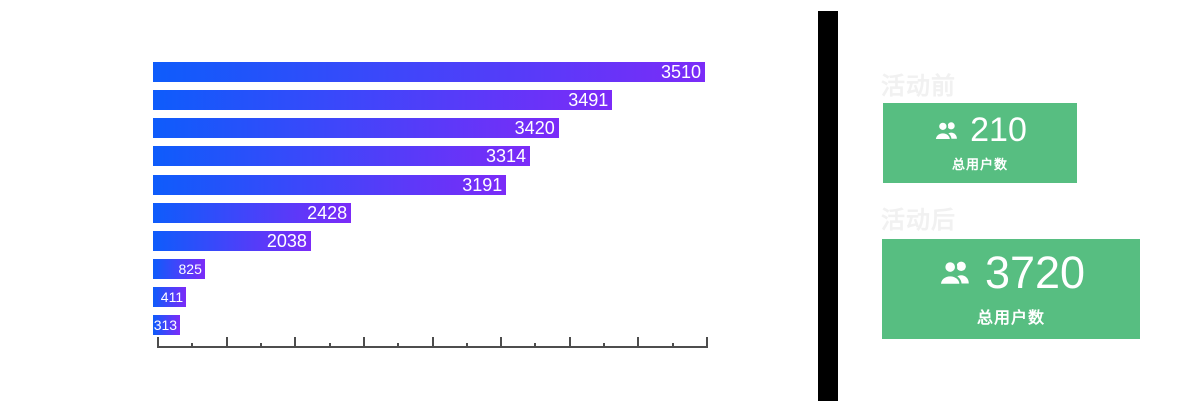  Describe the element at coordinates (252, 212) in the screenshot. I see `bar: 2428` at that location.